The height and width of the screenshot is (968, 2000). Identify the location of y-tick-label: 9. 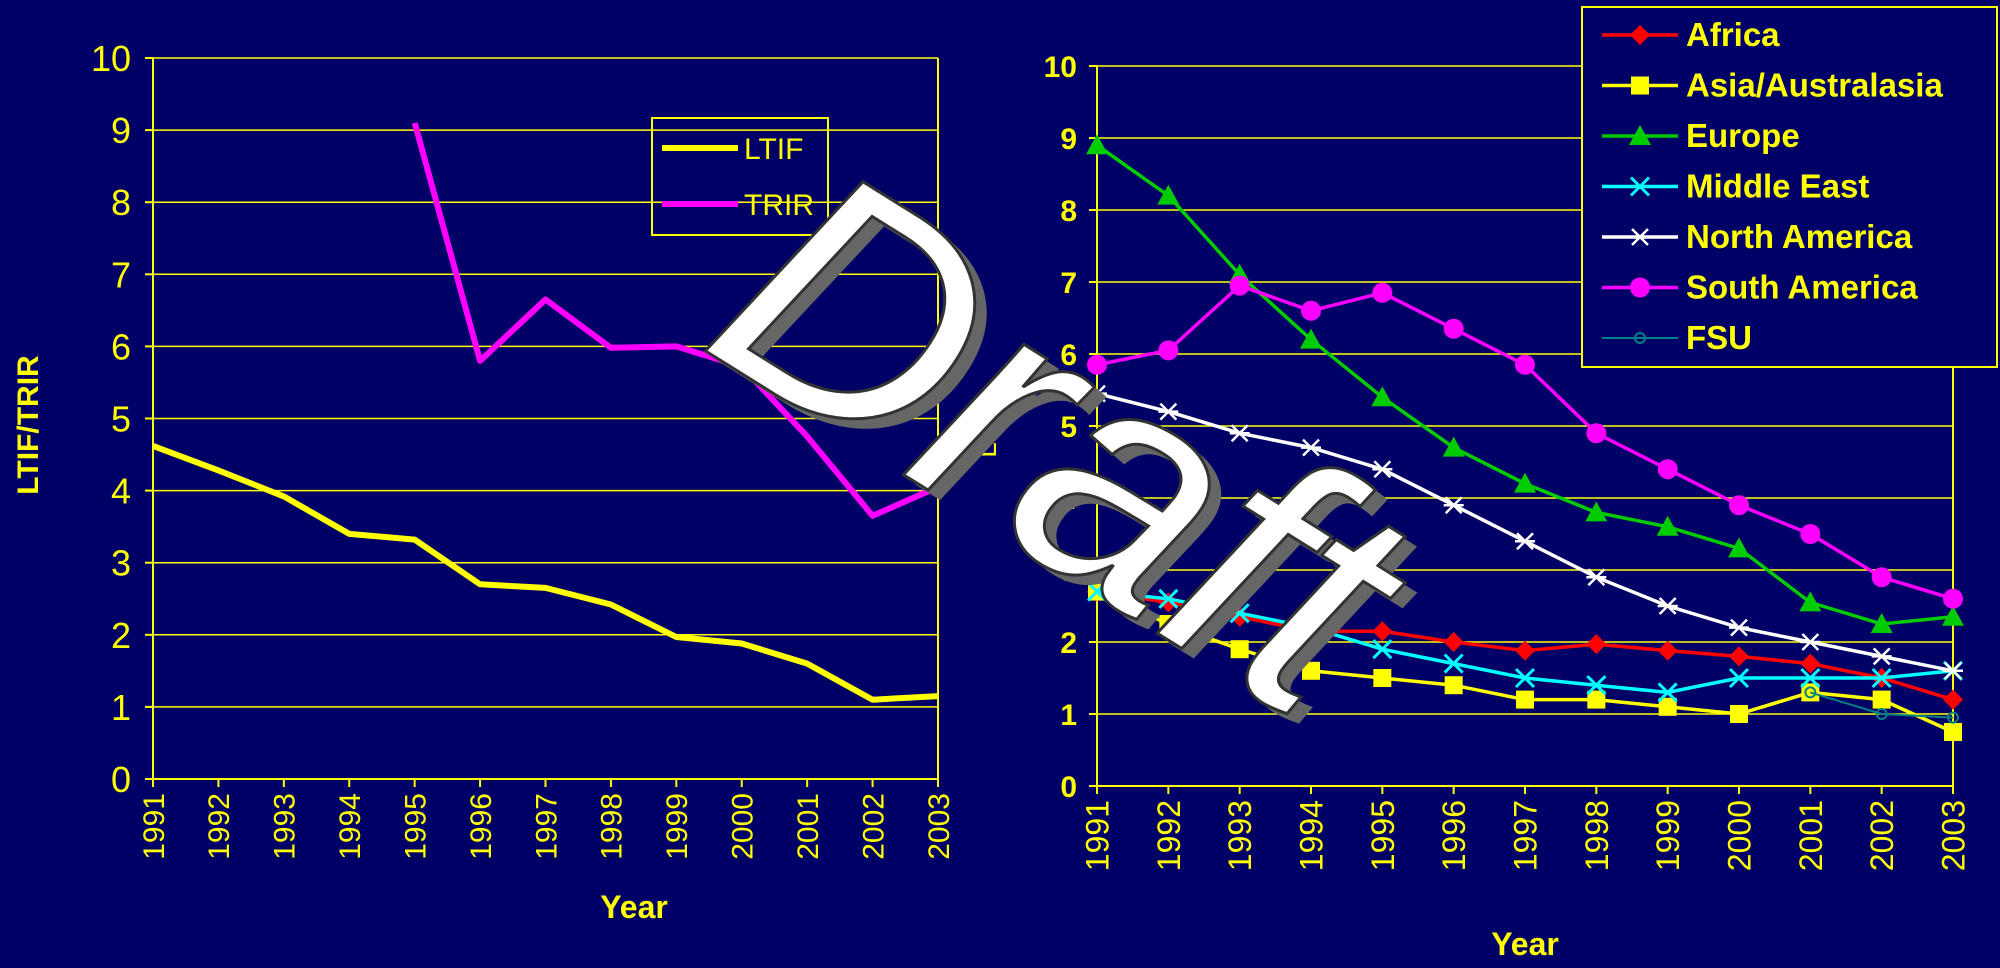
(1068, 139).